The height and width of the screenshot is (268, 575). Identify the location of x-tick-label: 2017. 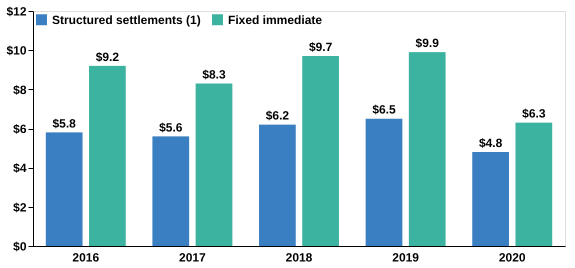
(192, 257).